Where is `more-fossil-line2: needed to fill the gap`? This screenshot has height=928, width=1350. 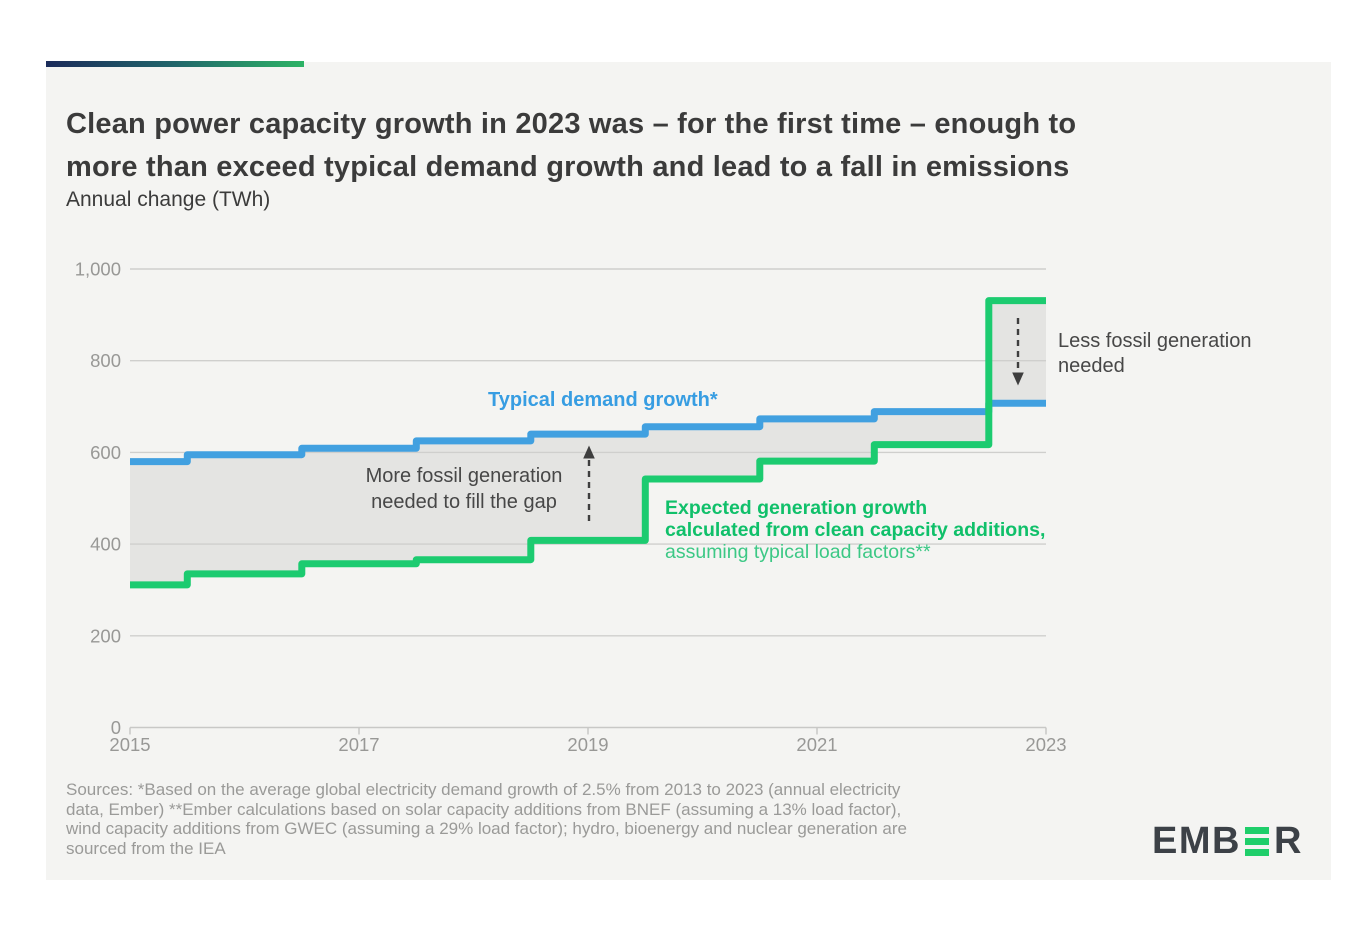 more-fossil-line2: needed to fill the gap is located at coordinates (464, 502).